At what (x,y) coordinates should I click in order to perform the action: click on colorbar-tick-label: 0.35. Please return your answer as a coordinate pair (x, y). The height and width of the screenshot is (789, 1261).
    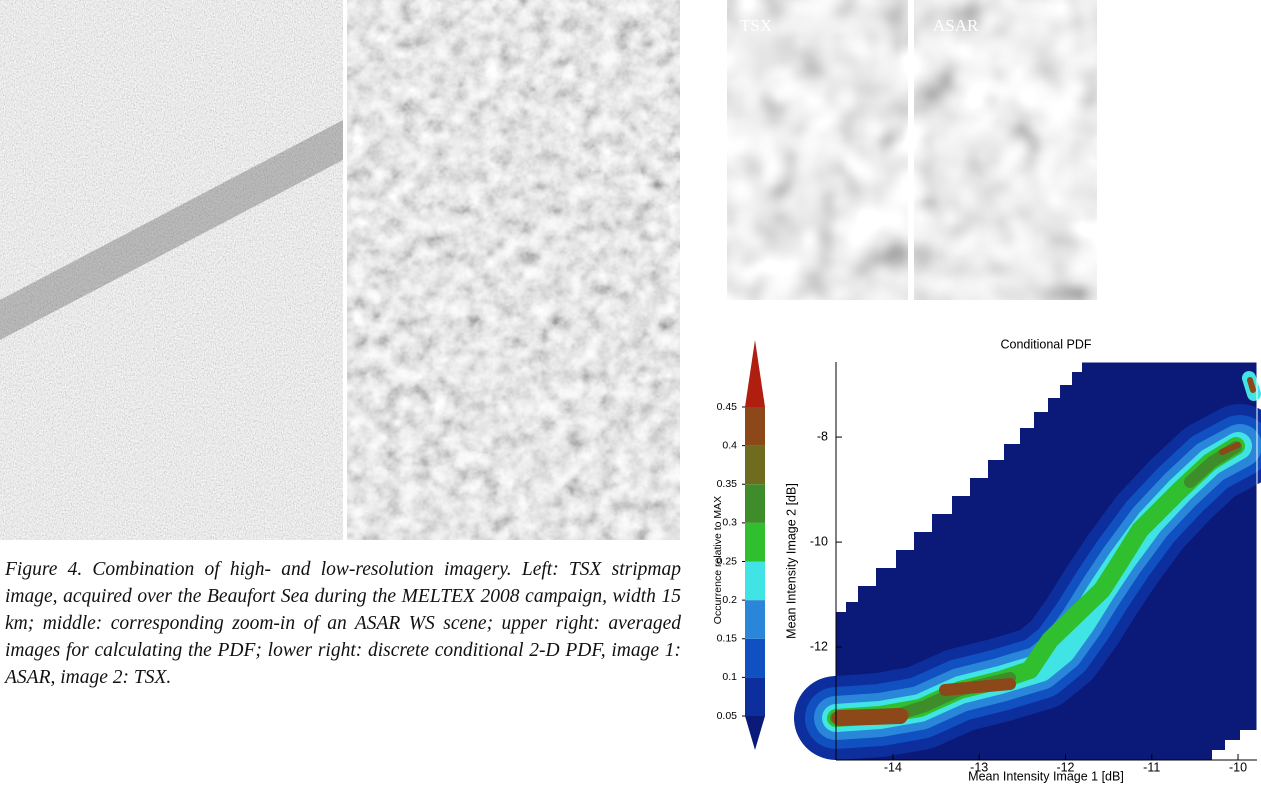
    Looking at the image, I should click on (727, 484).